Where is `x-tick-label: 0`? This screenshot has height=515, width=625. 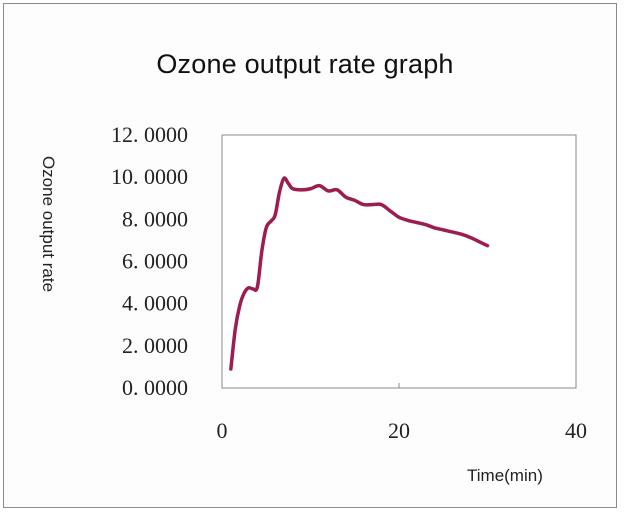 x-tick-label: 0 is located at coordinates (222, 430).